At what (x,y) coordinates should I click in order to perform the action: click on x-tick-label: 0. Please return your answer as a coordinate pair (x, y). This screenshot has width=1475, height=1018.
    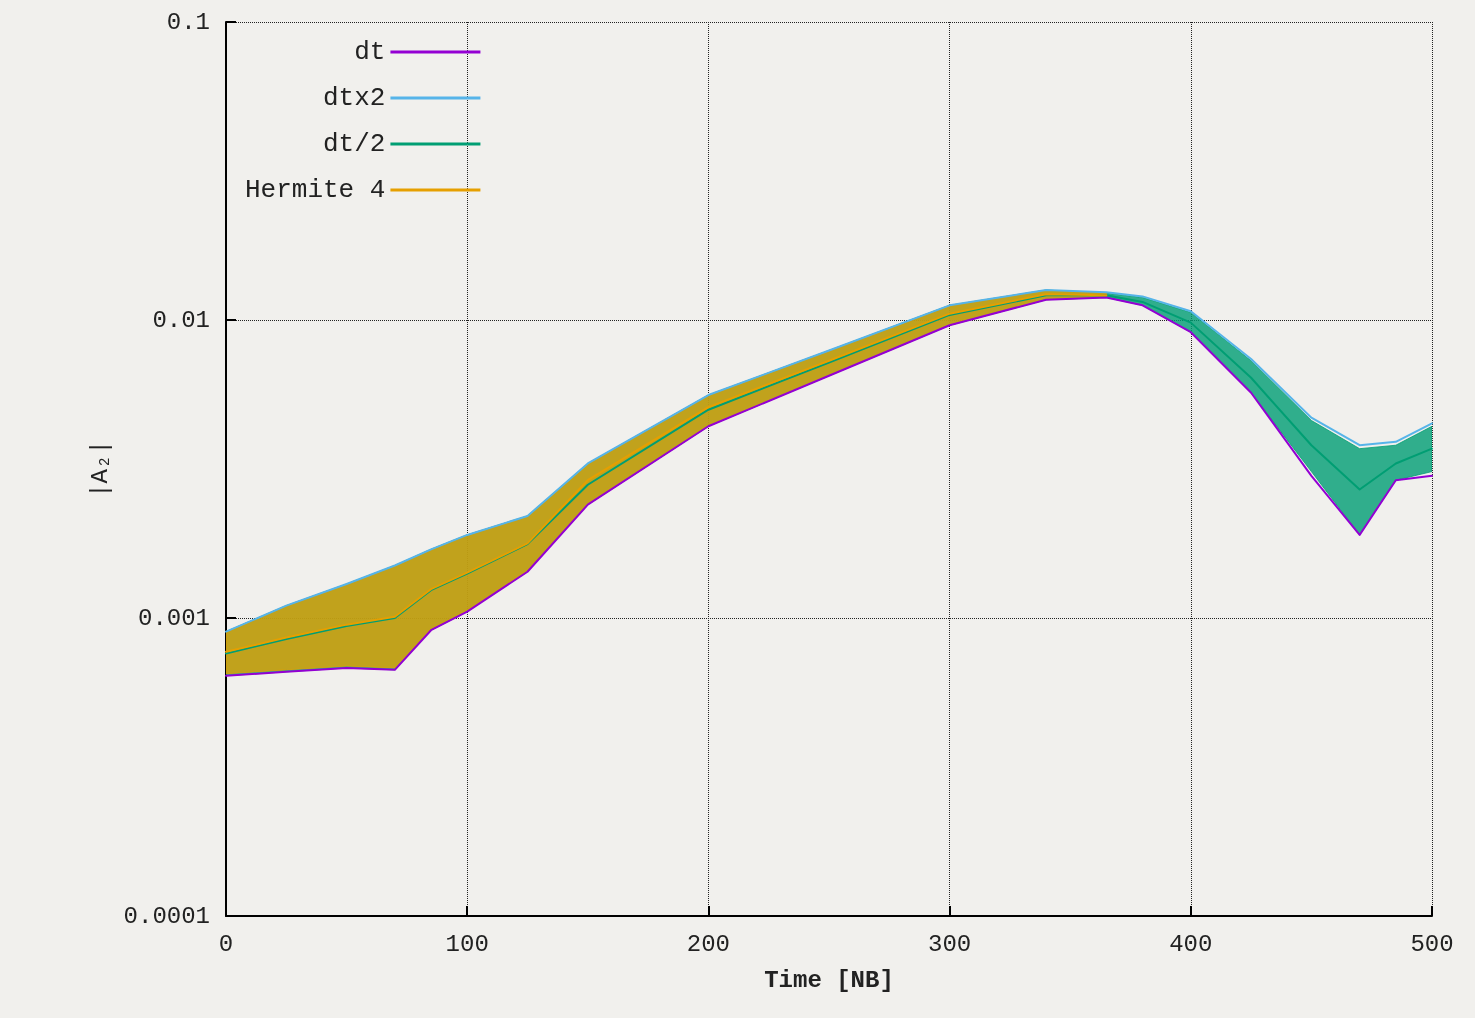
    Looking at the image, I should click on (226, 944).